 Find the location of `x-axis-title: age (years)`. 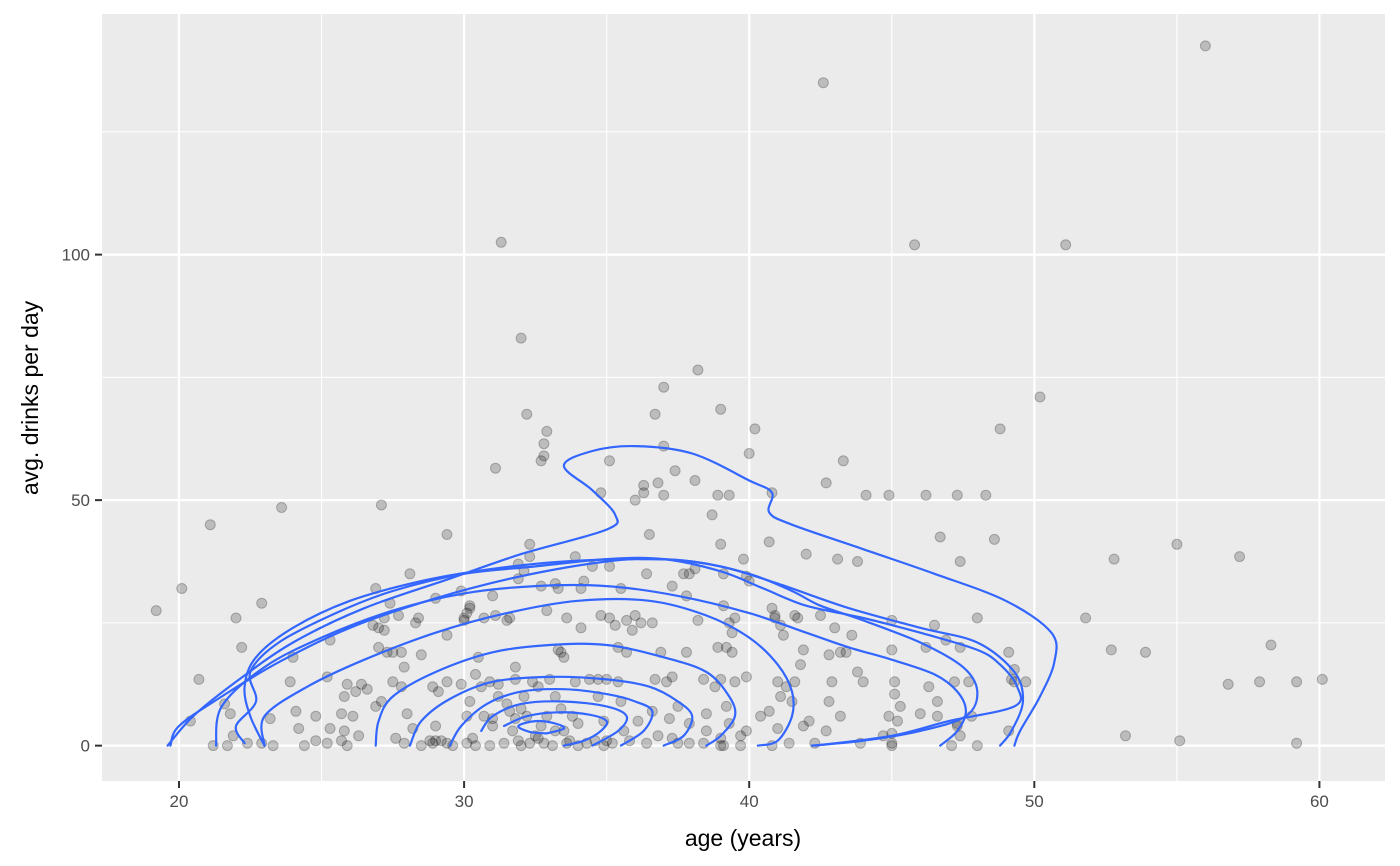

x-axis-title: age (years) is located at coordinates (743, 838).